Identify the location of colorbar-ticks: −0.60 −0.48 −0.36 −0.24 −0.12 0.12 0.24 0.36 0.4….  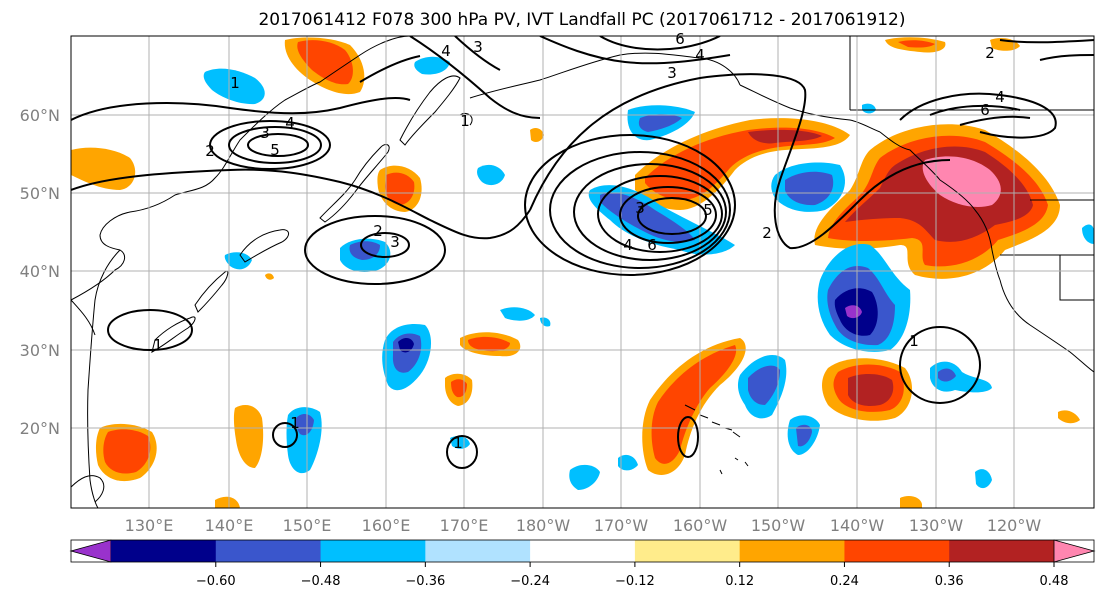
(632, 575).